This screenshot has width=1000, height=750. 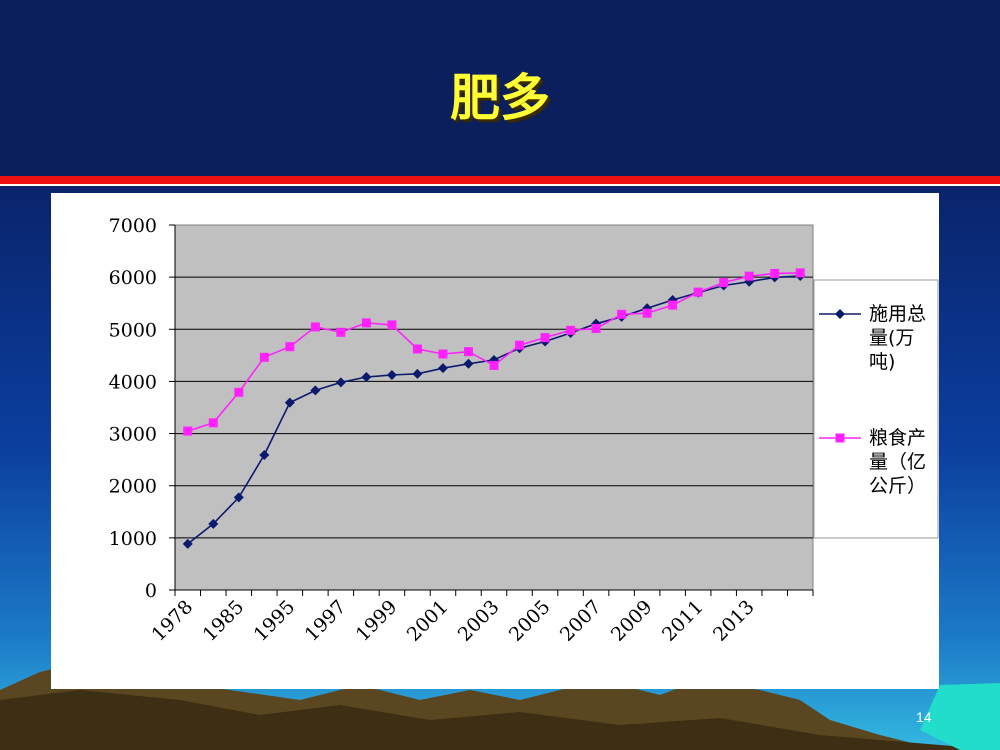 What do you see at coordinates (897, 462) in the screenshot?
I see `legend-label: 粮食产量（亿公斤）` at bounding box center [897, 462].